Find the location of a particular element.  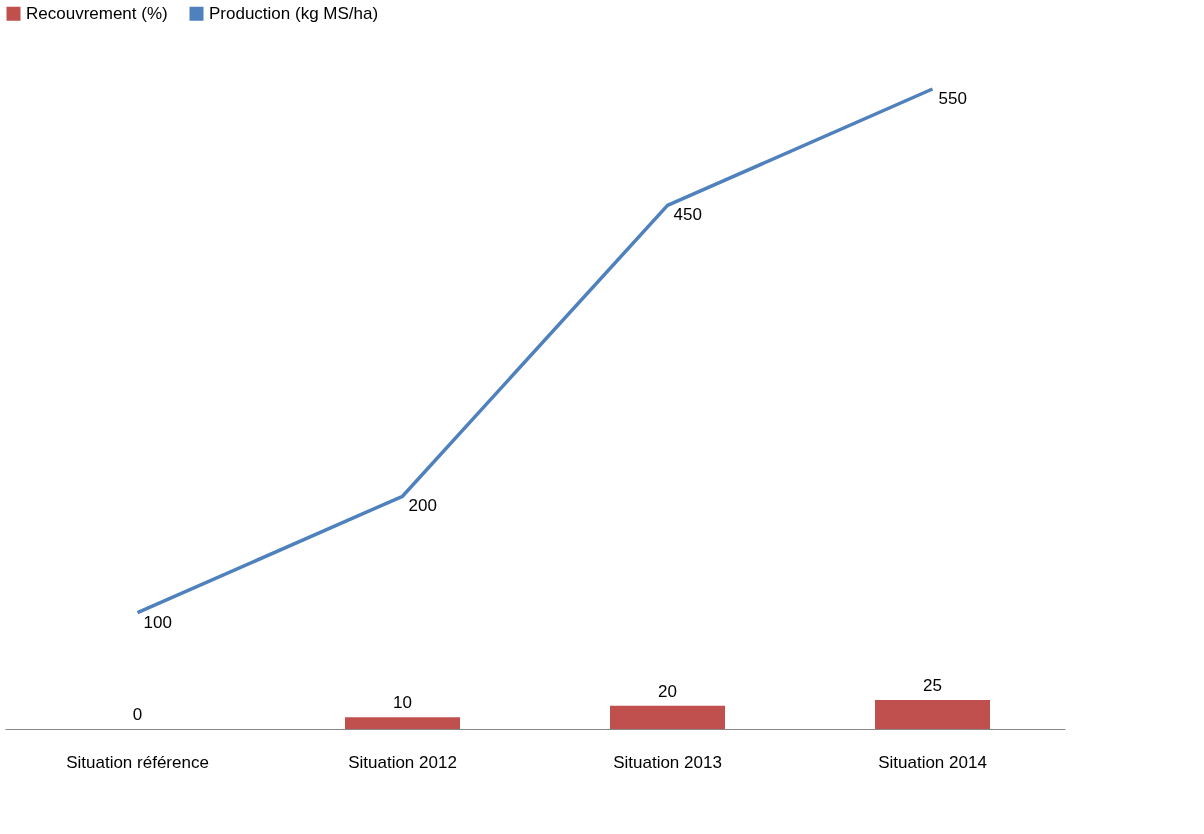

x-tick-label: Situation 2013 is located at coordinates (667, 762).